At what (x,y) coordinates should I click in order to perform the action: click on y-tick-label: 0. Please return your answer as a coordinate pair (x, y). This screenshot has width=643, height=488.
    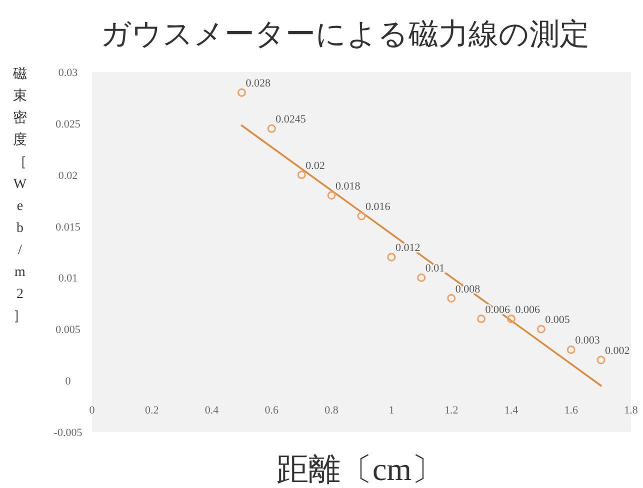
    Looking at the image, I should click on (68, 382).